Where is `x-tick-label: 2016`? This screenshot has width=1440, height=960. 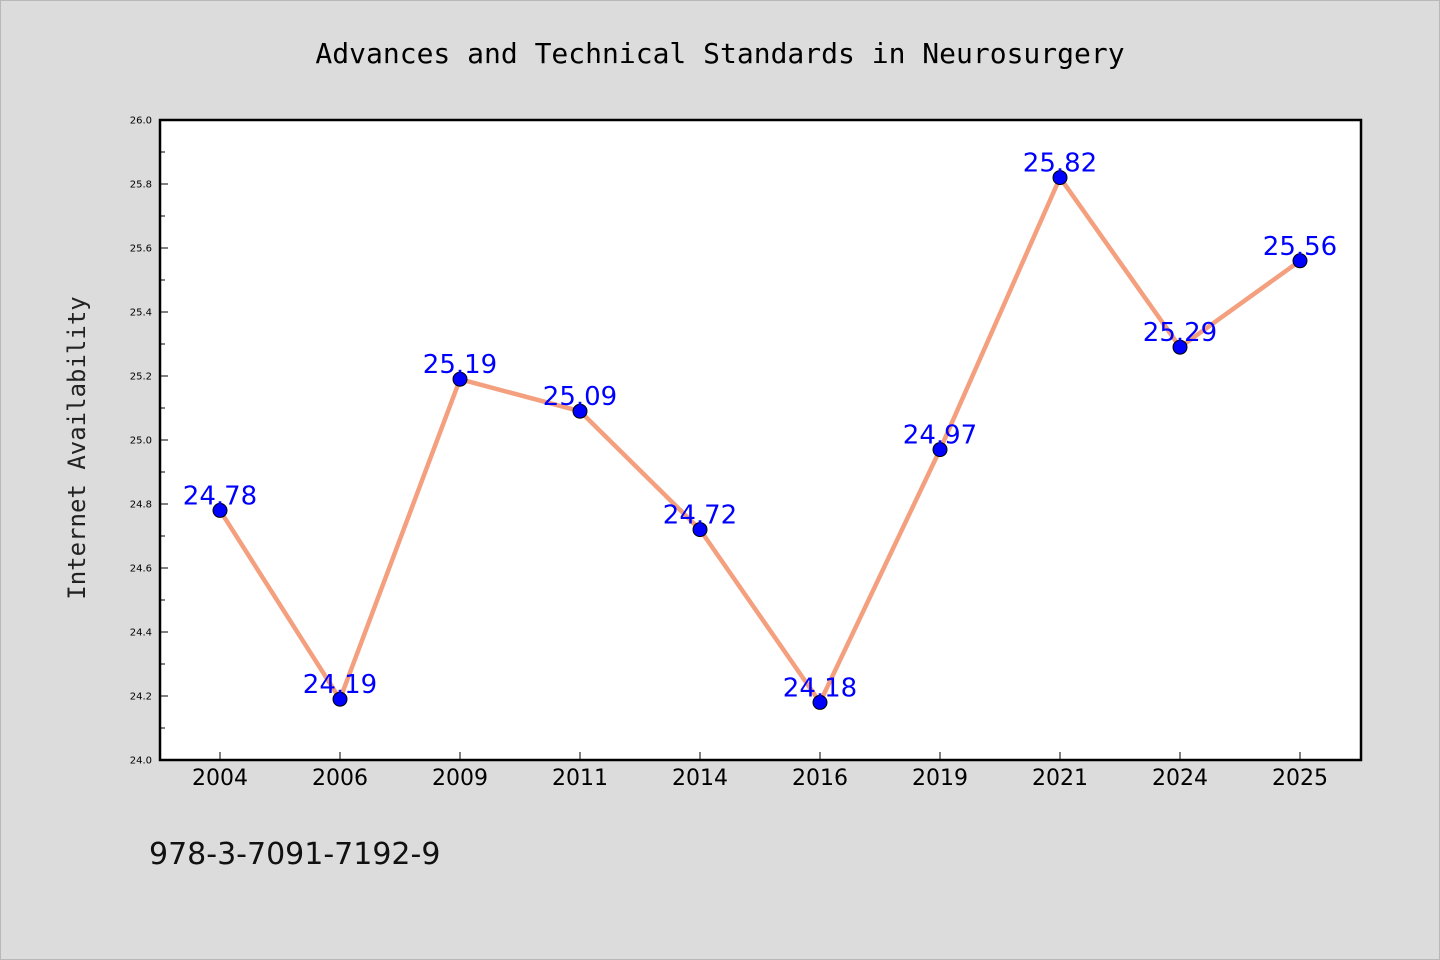 x-tick-label: 2016 is located at coordinates (820, 778).